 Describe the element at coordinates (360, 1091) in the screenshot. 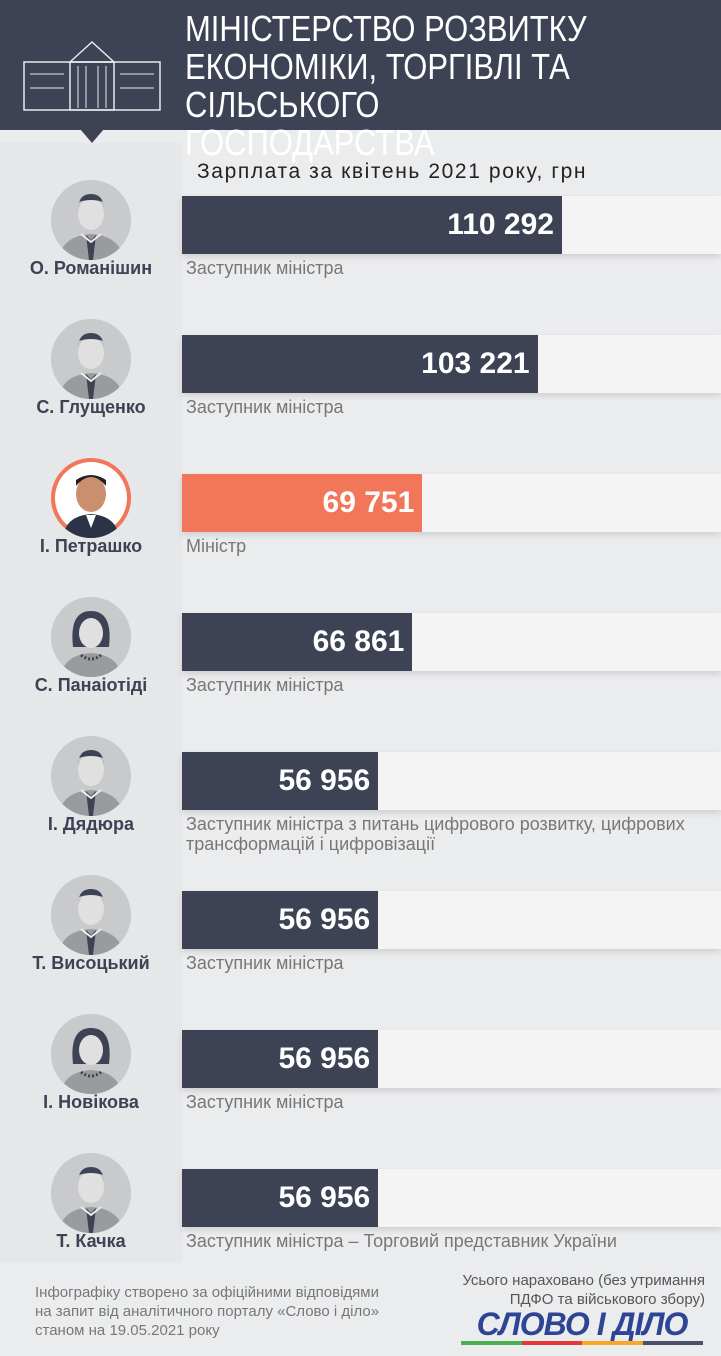

I see `chart-row: 56 956 І. Новікова Заступник міністра` at that location.